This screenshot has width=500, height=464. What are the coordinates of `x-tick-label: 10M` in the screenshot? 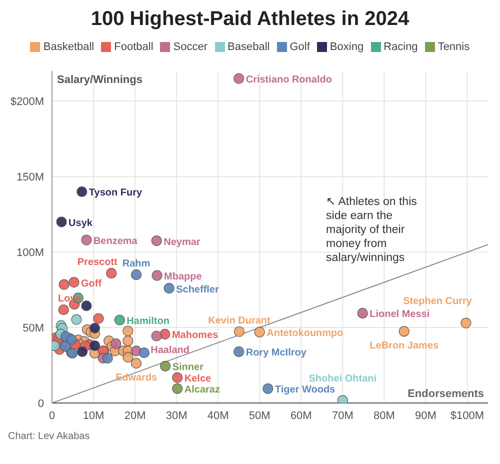 It's located at (93, 416).